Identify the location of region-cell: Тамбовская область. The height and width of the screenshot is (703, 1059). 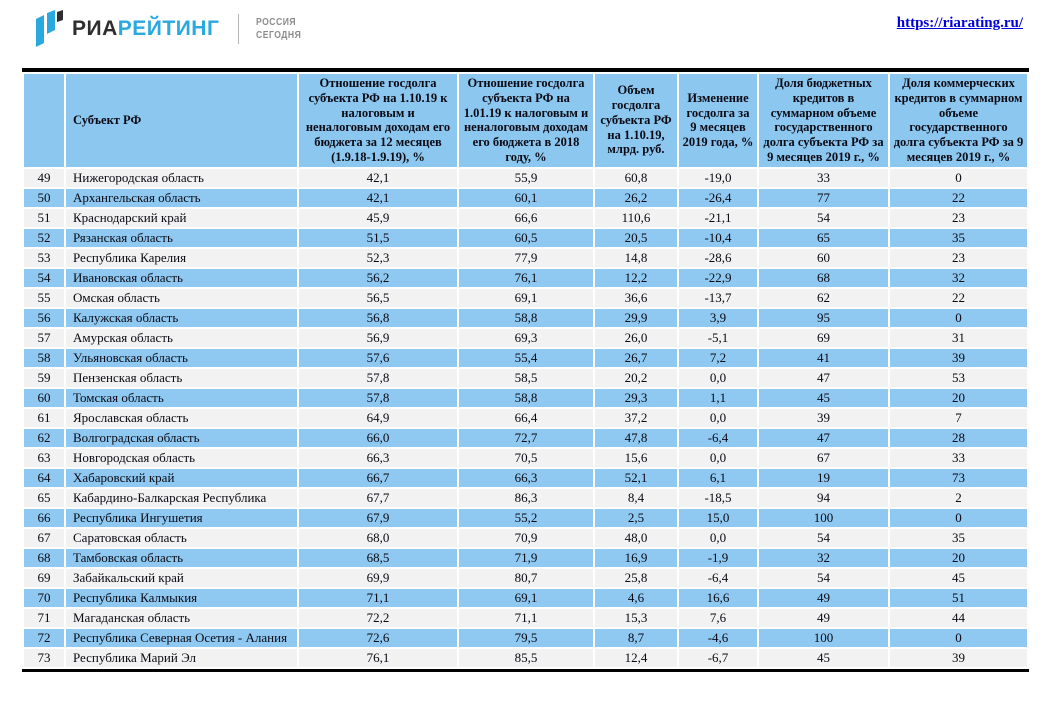
(181, 557).